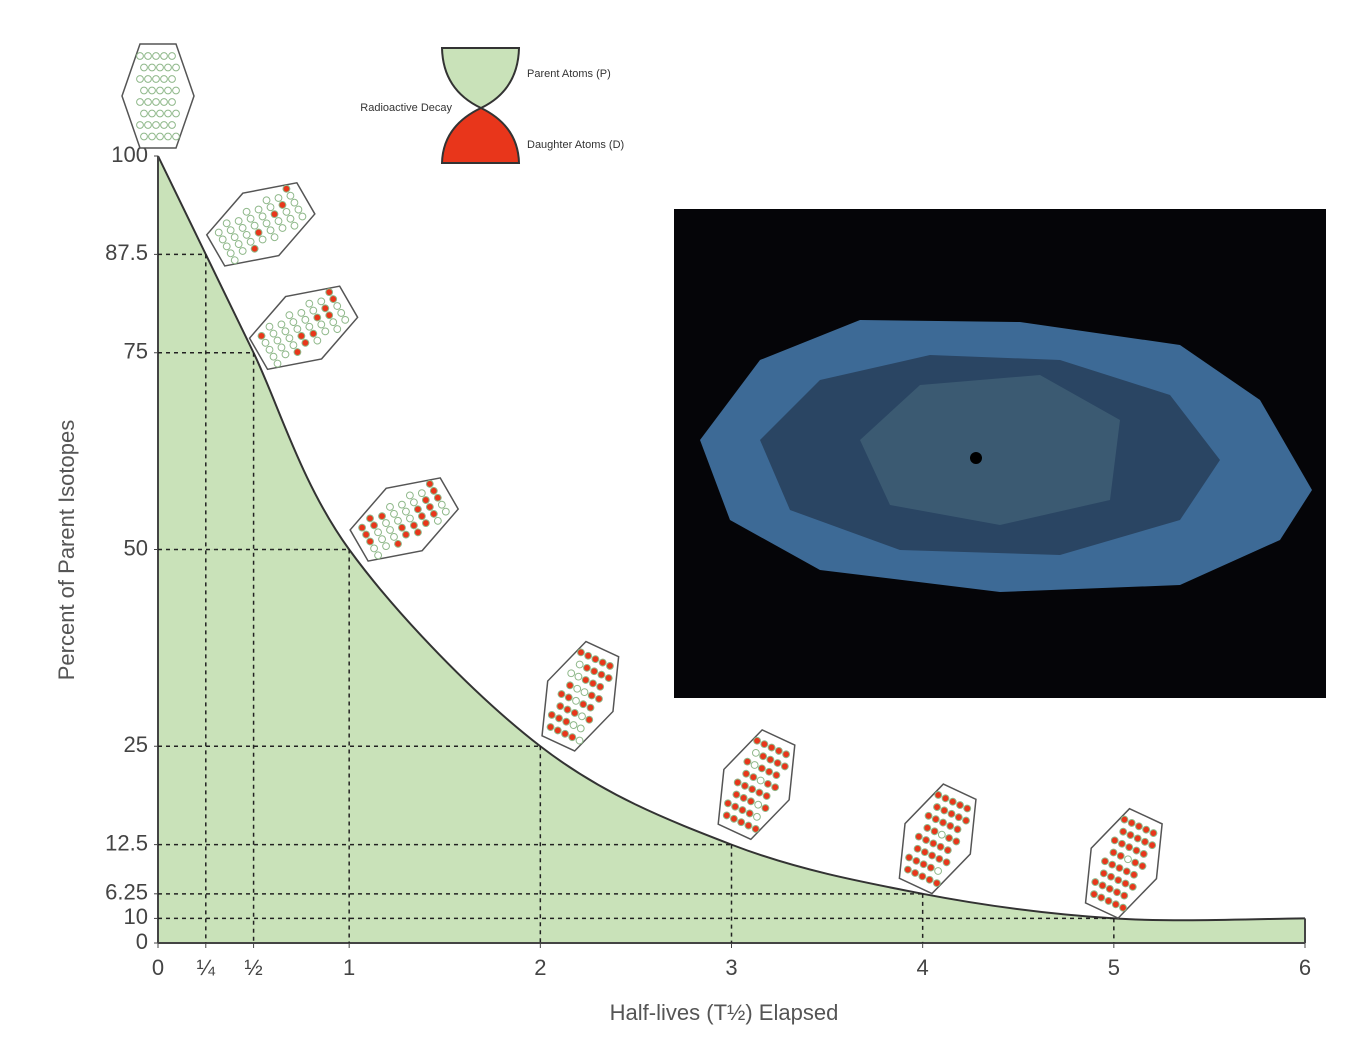 The image size is (1368, 1052). What do you see at coordinates (126, 252) in the screenshot?
I see `y-tick-label: 87.5` at bounding box center [126, 252].